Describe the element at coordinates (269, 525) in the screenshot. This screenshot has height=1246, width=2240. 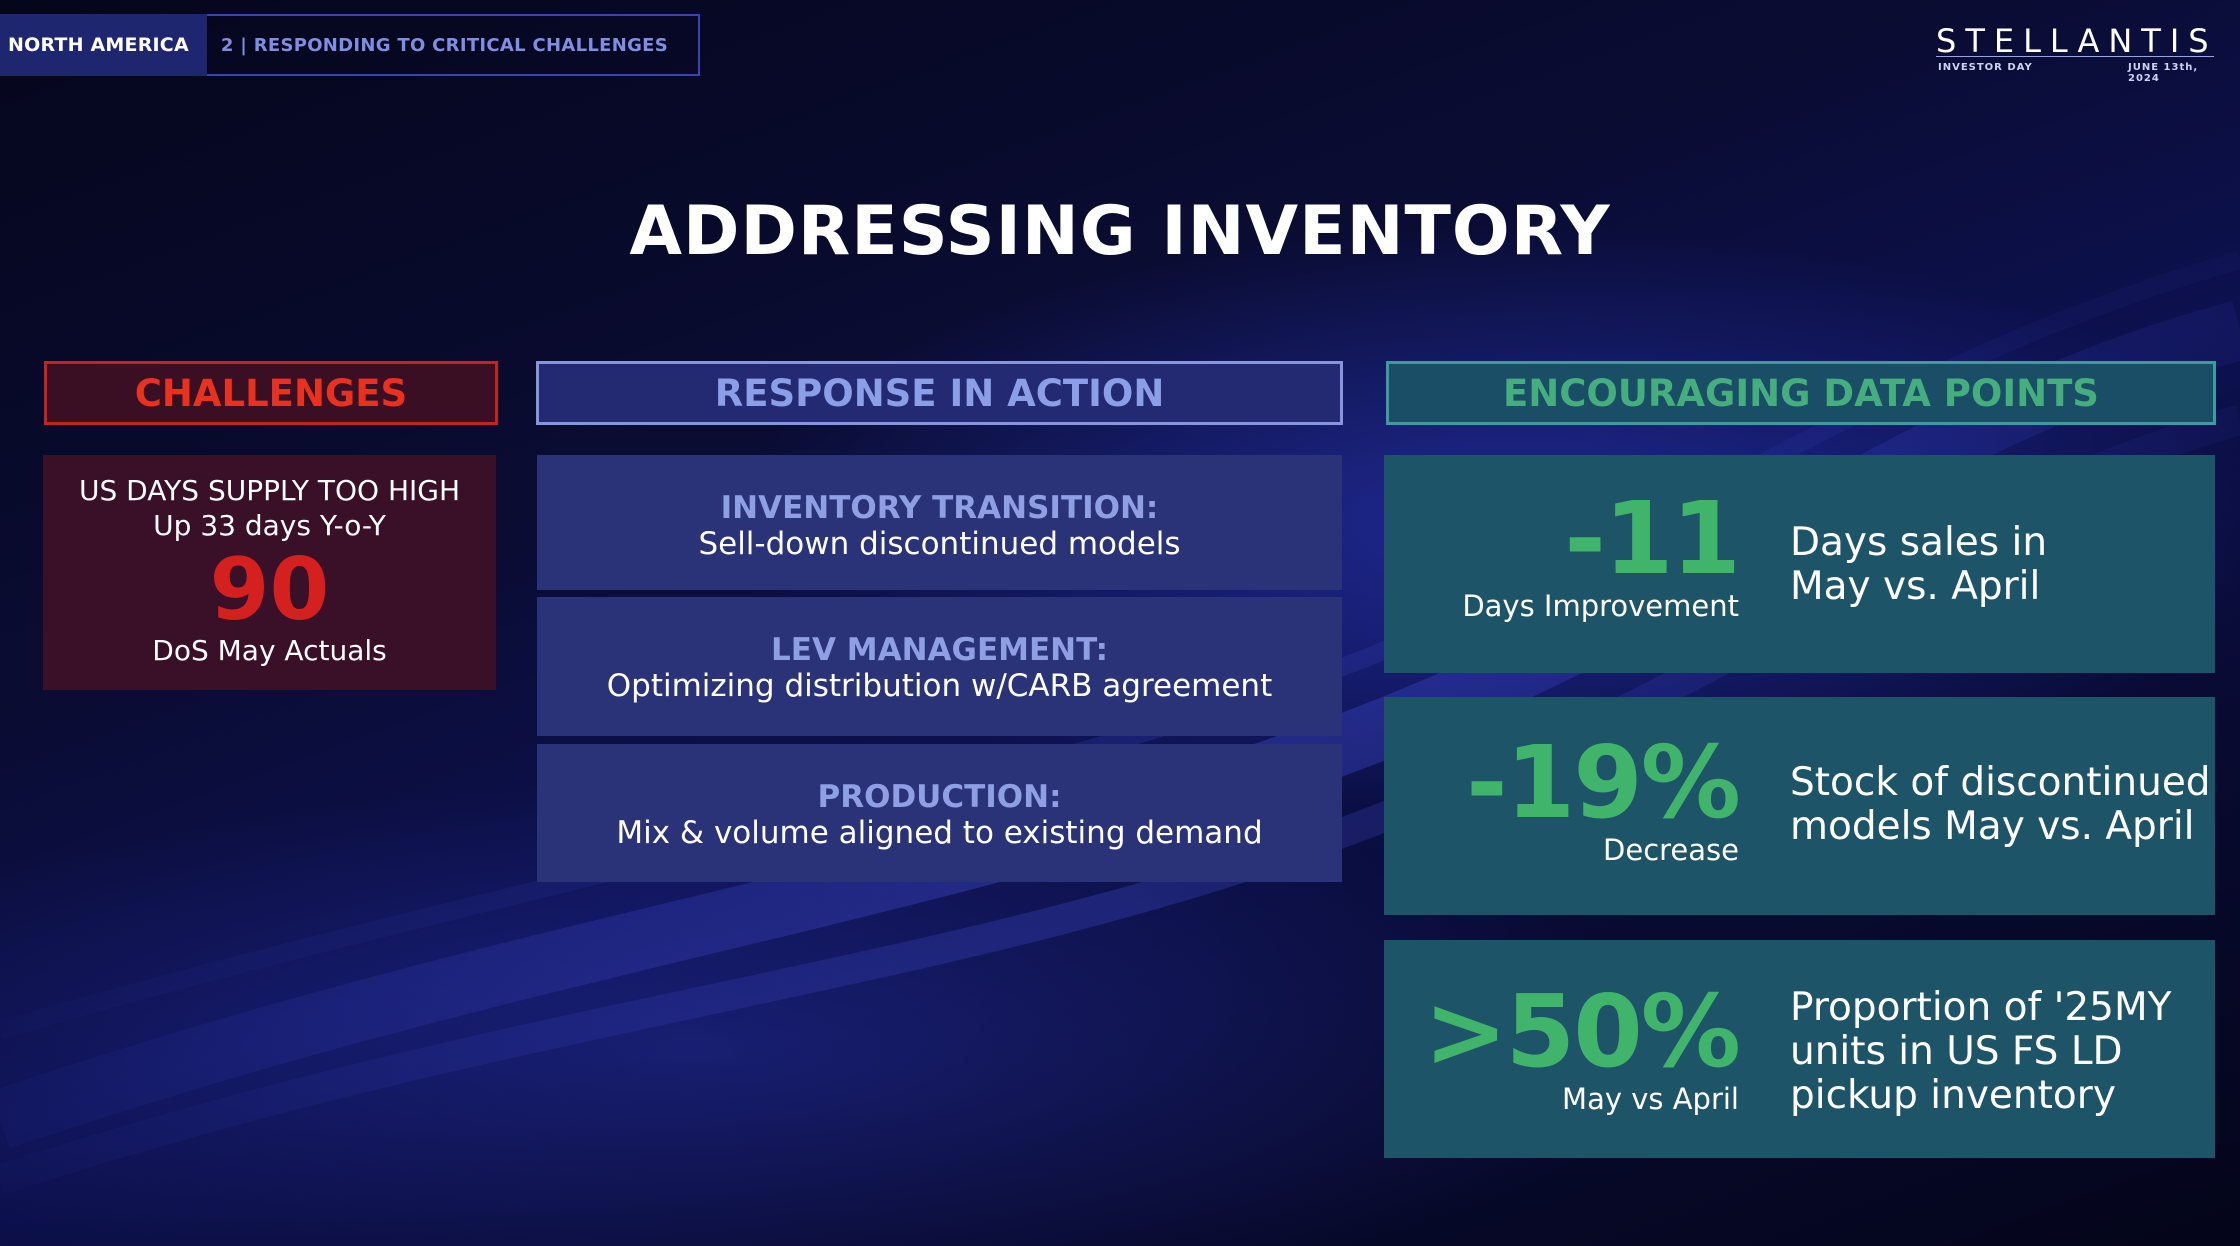
I see `challenge-subline: Up 33 days Y-o-Y` at that location.